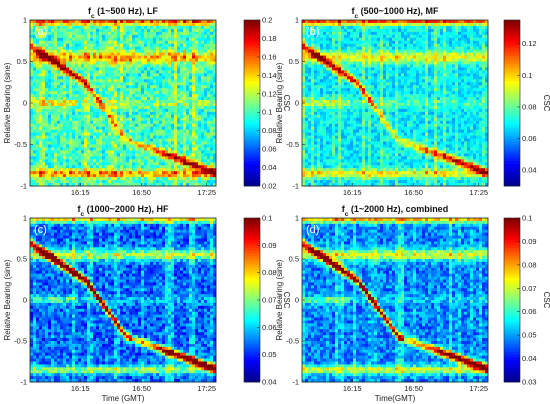 The height and width of the screenshot is (404, 550). What do you see at coordinates (80, 192) in the screenshot?
I see `x-tick-label: 16:15` at bounding box center [80, 192].